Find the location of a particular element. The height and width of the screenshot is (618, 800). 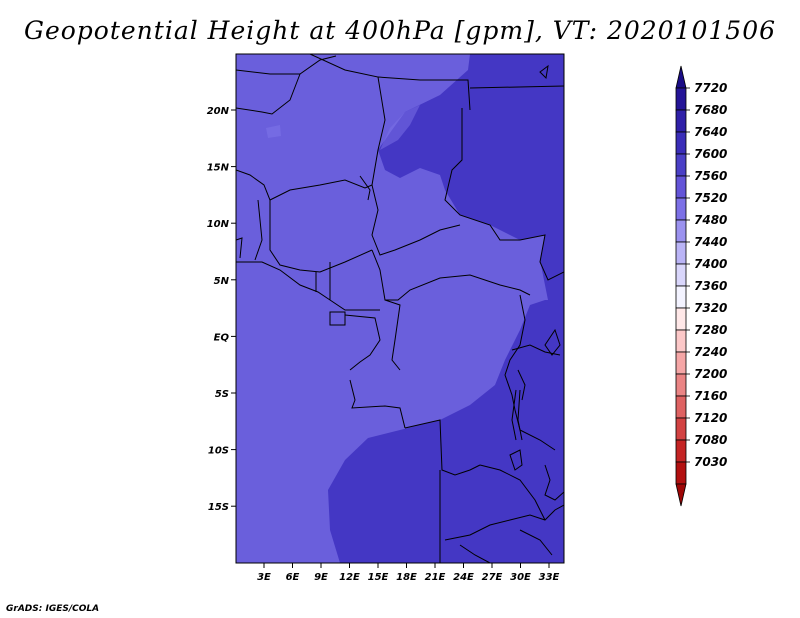

colorbar-label: 7400 is located at coordinates (710, 264).